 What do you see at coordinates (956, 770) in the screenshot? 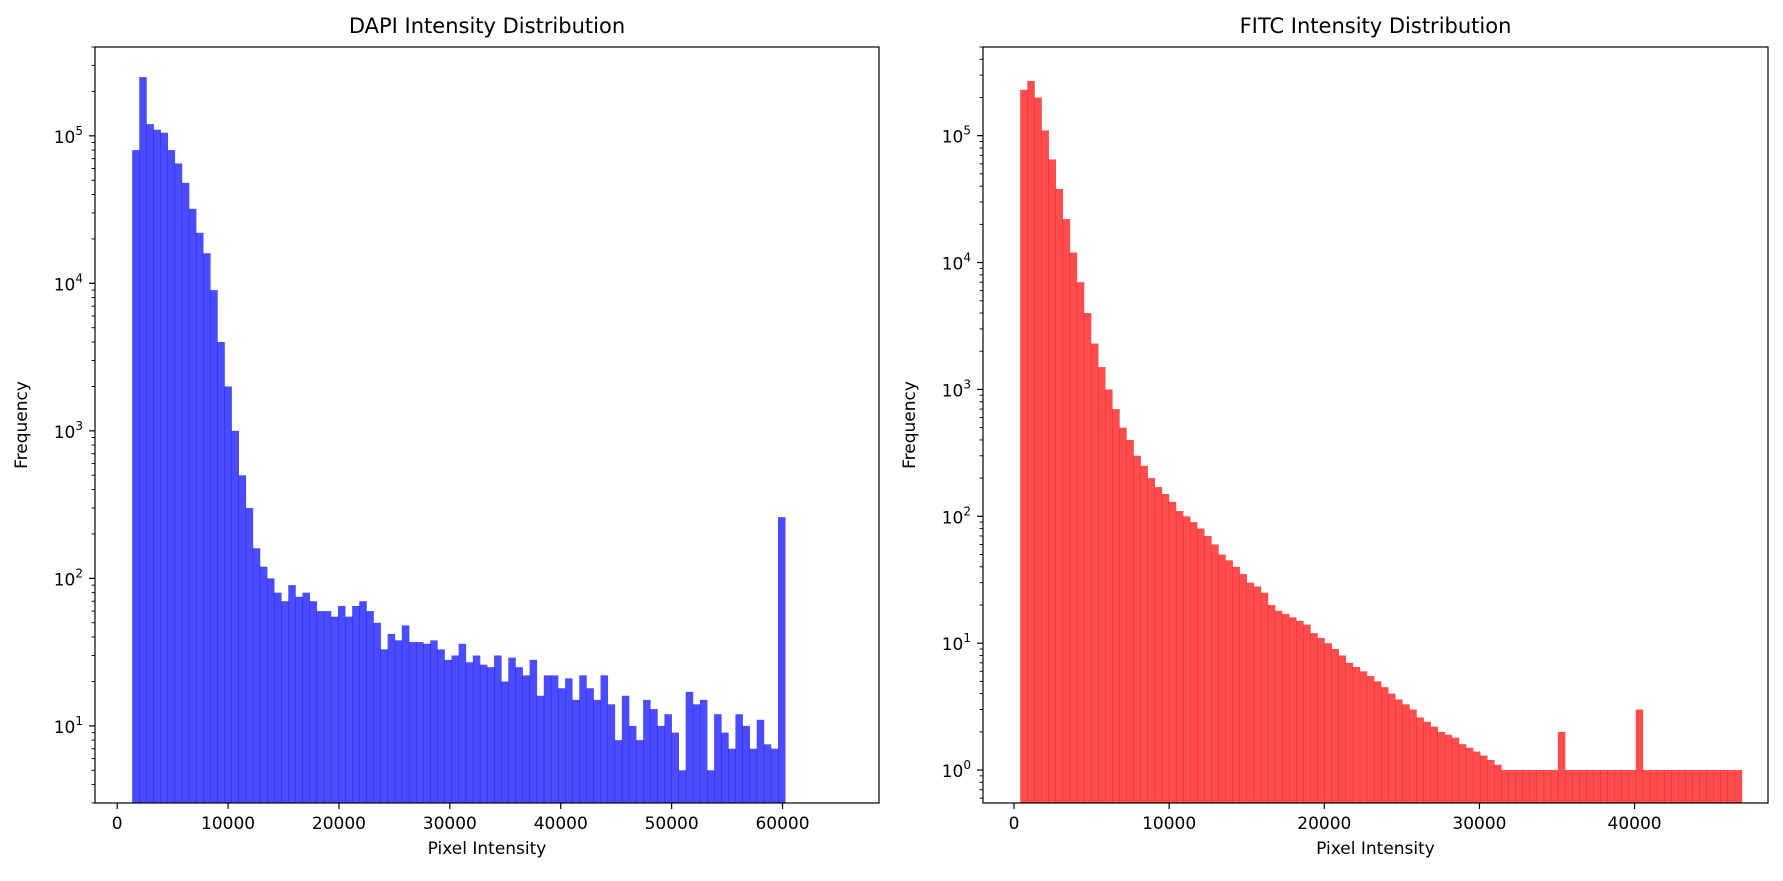
I see `y-tick-label: 10⁰` at bounding box center [956, 770].